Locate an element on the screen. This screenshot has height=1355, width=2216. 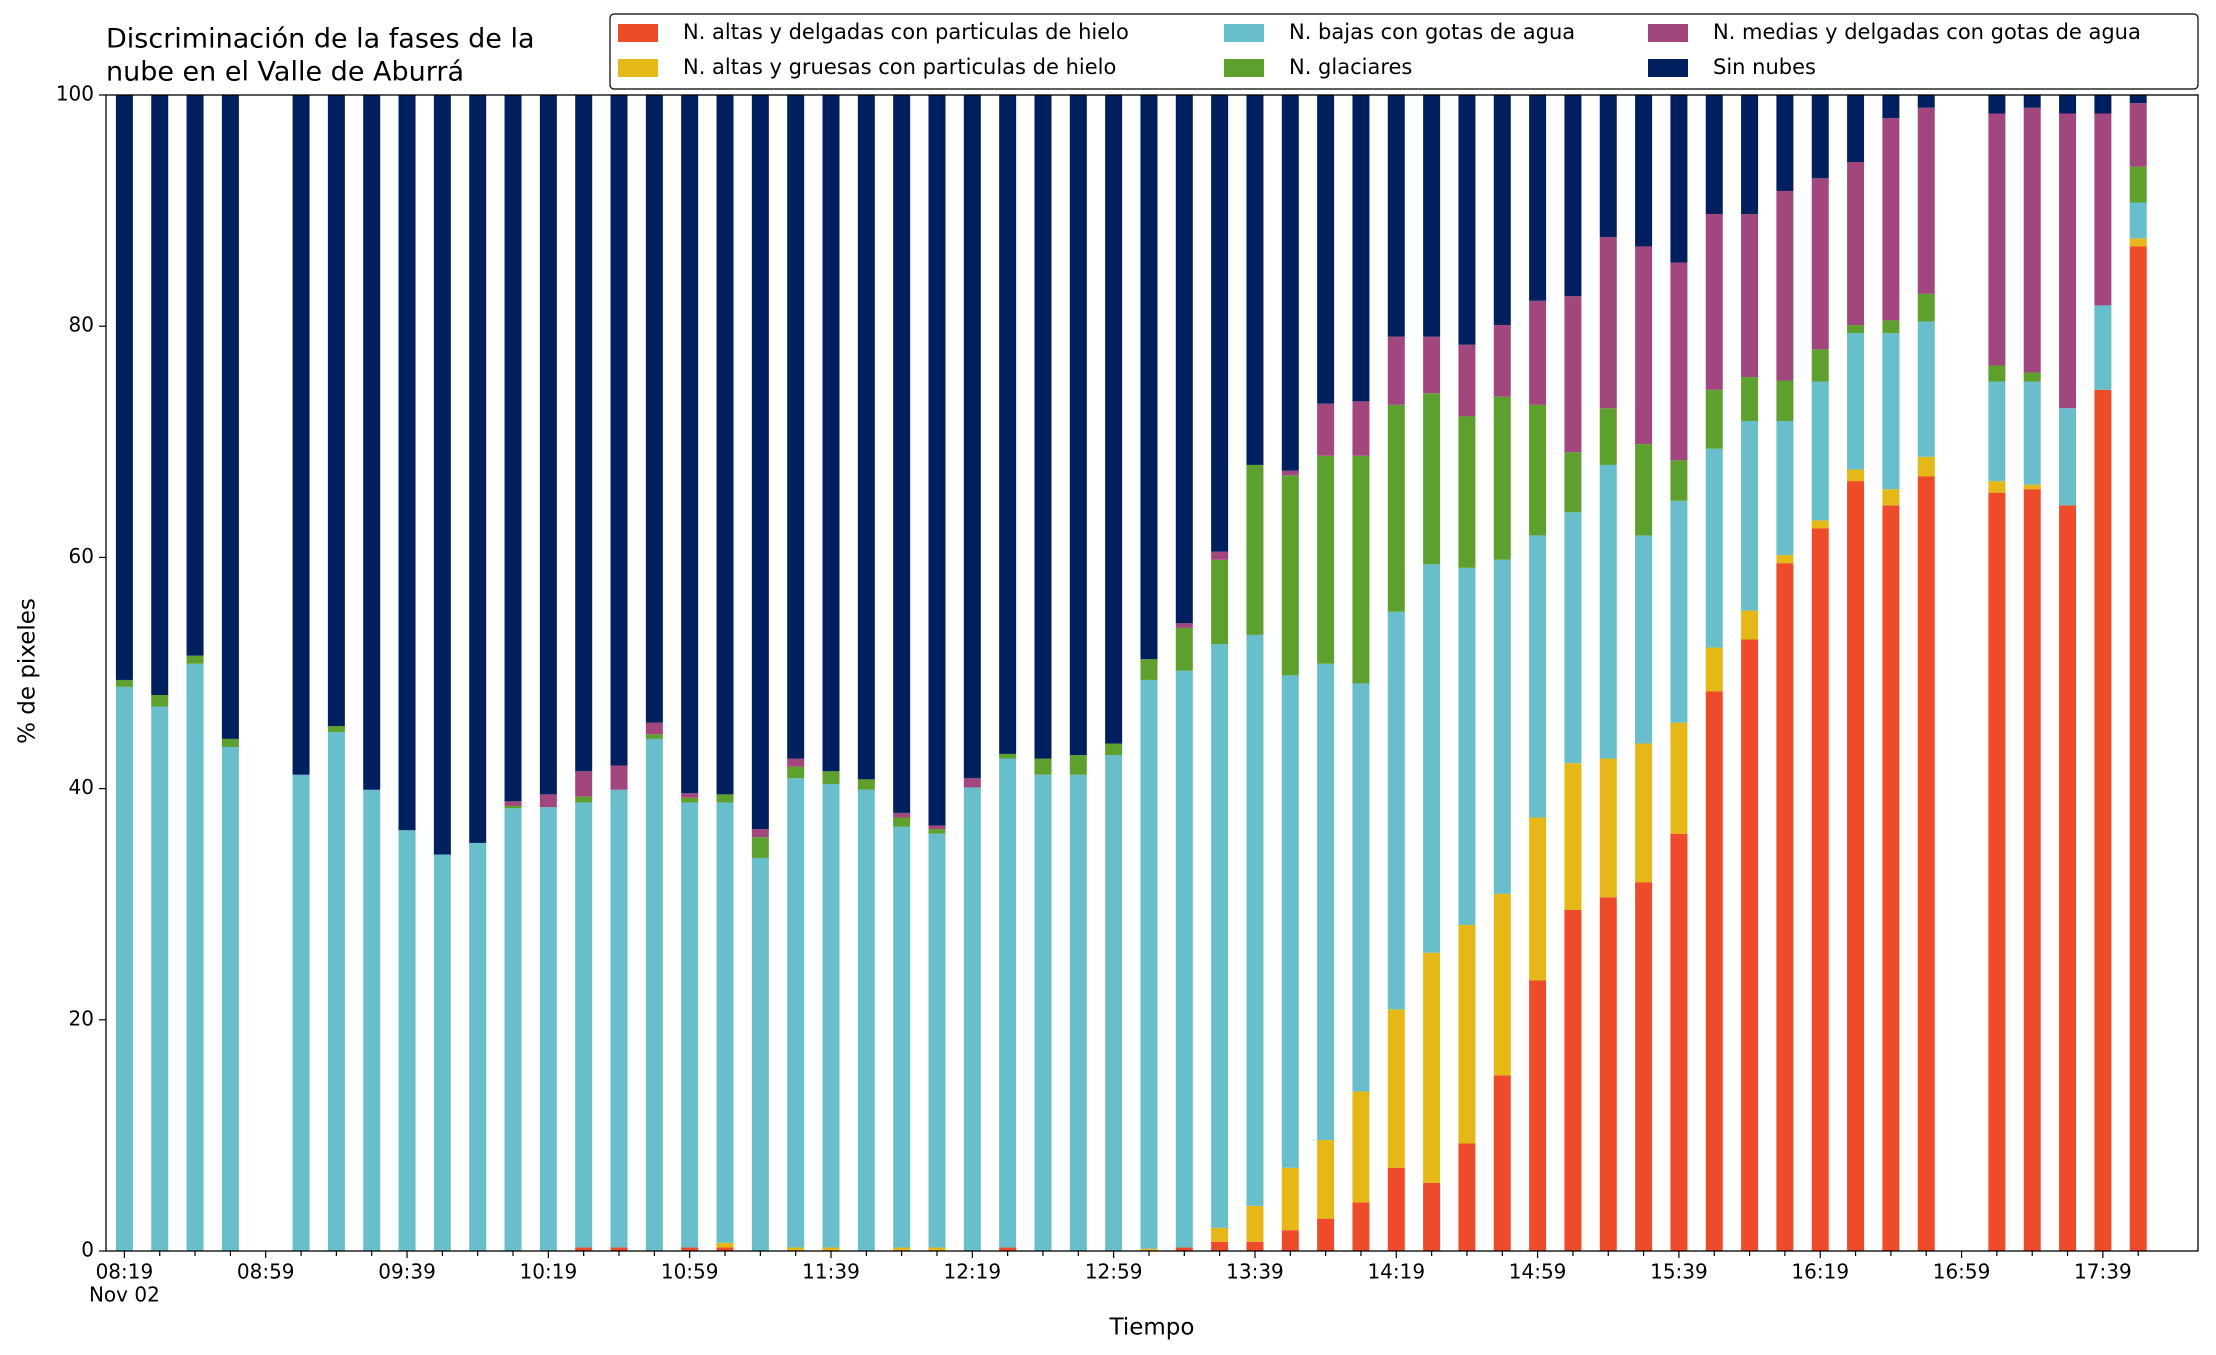
legend-box is located at coordinates (1404, 51).